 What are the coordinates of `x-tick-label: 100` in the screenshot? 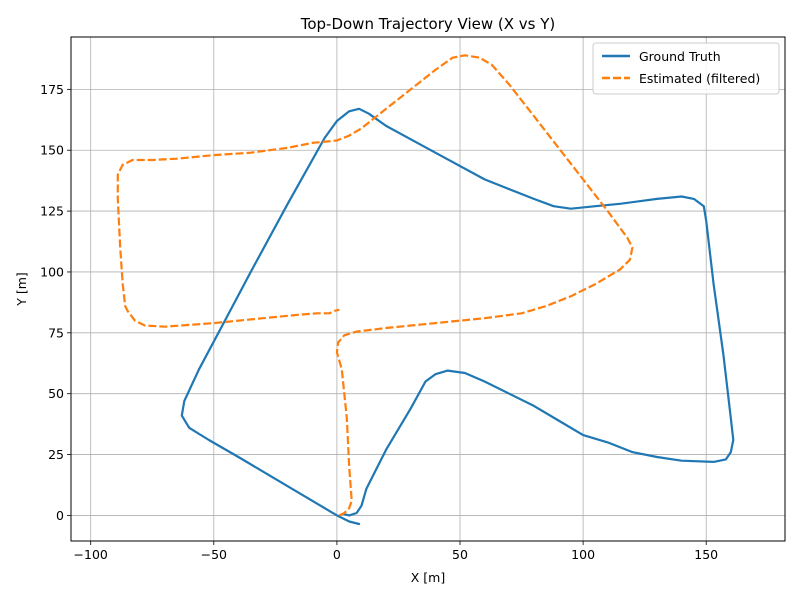 It's located at (583, 554).